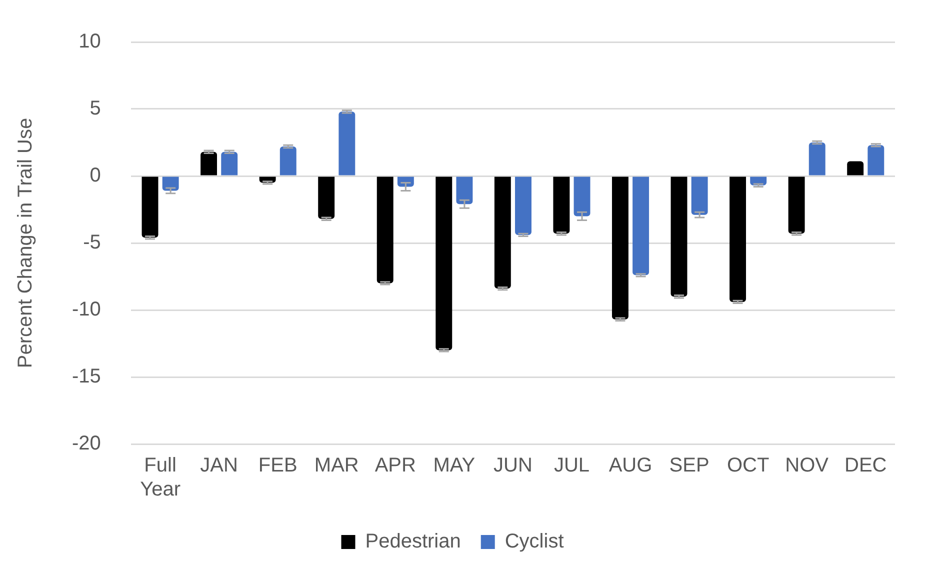 The image size is (935, 572). Describe the element at coordinates (395, 465) in the screenshot. I see `x-tick-label: APR` at that location.